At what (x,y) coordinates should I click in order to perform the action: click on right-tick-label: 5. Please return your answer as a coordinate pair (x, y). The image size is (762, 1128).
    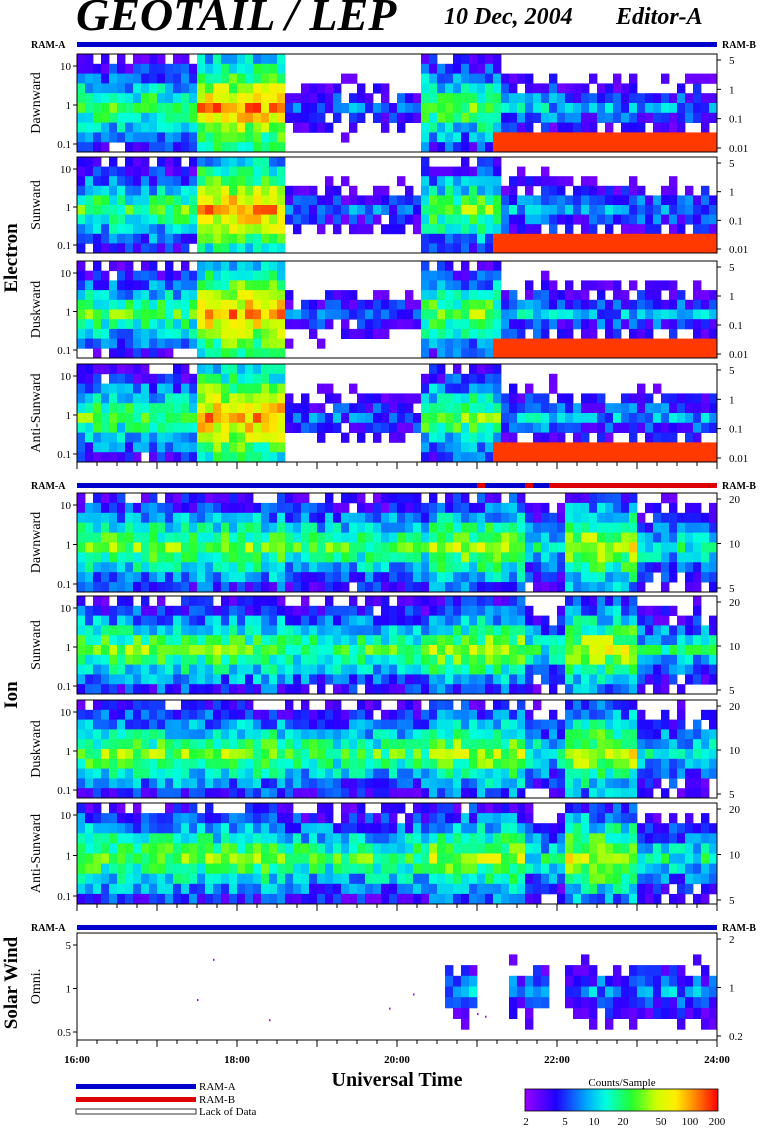
    Looking at the image, I should click on (732, 164).